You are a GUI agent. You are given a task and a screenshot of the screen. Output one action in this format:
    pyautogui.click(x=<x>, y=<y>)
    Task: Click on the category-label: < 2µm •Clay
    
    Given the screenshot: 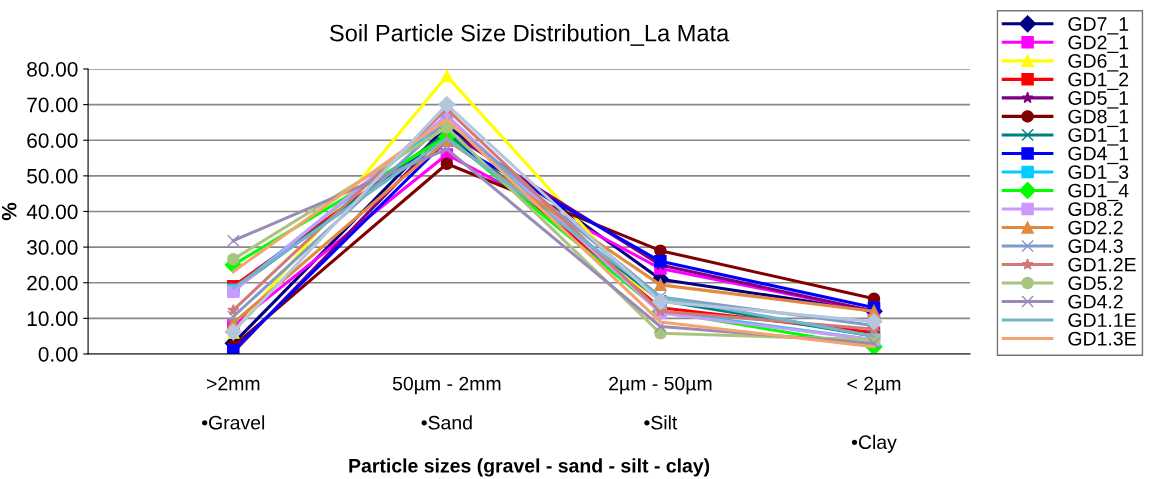 What is the action you would take?
    pyautogui.click(x=874, y=414)
    